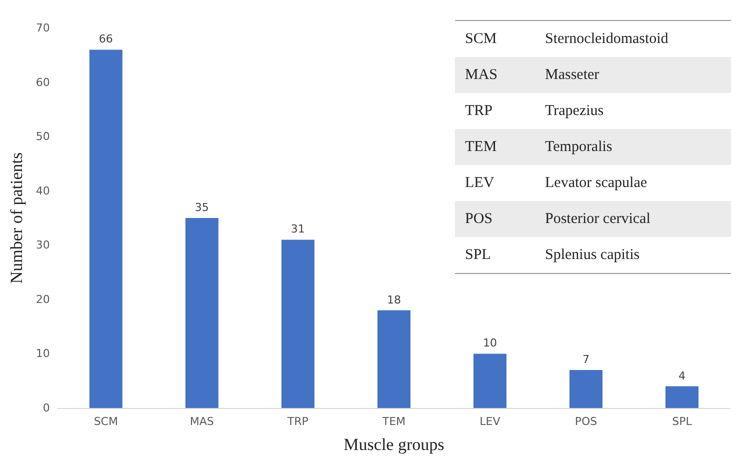 The image size is (744, 459). Describe the element at coordinates (479, 111) in the screenshot. I see `annotation: TRP` at that location.